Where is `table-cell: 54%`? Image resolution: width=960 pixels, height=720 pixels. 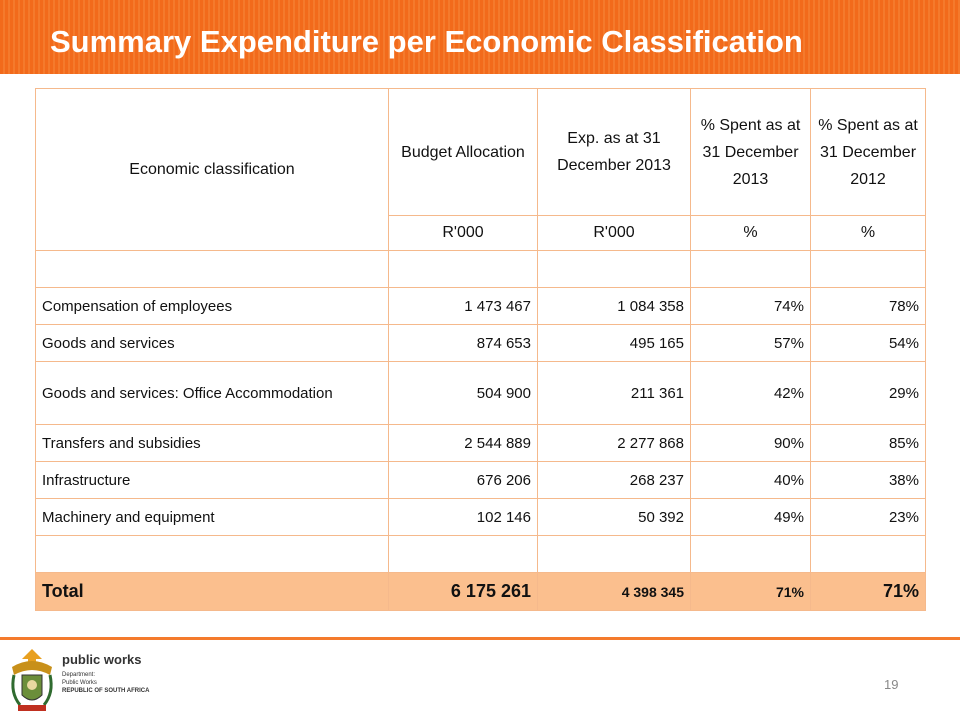 table-cell: 54% is located at coordinates (868, 343).